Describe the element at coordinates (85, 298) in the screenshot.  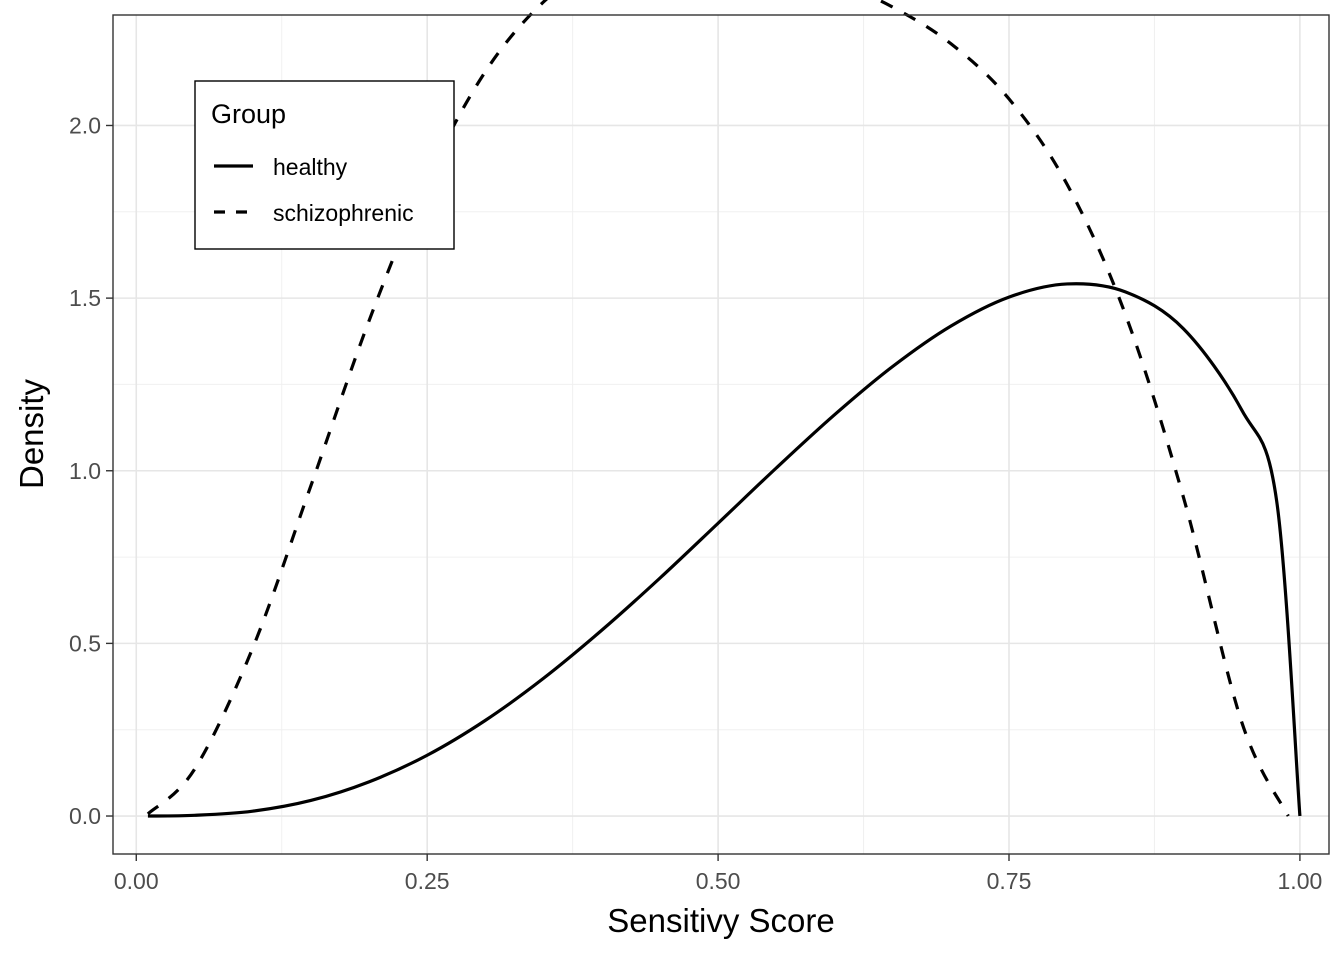
I see `y-tick-label: 1.5` at that location.